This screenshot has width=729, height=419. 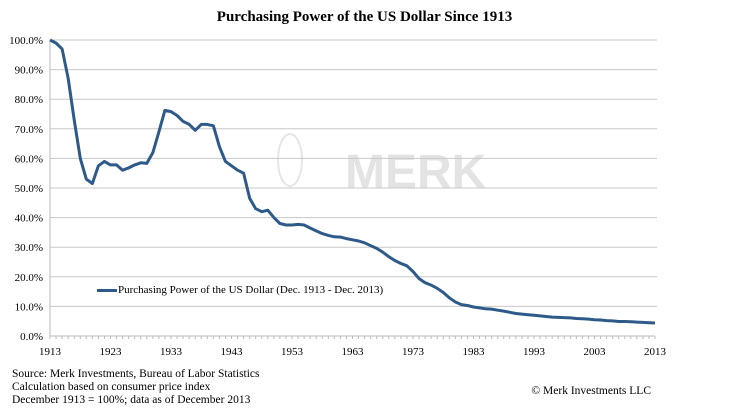 What do you see at coordinates (26, 41) in the screenshot?
I see `y-tick-label: 100.0%` at bounding box center [26, 41].